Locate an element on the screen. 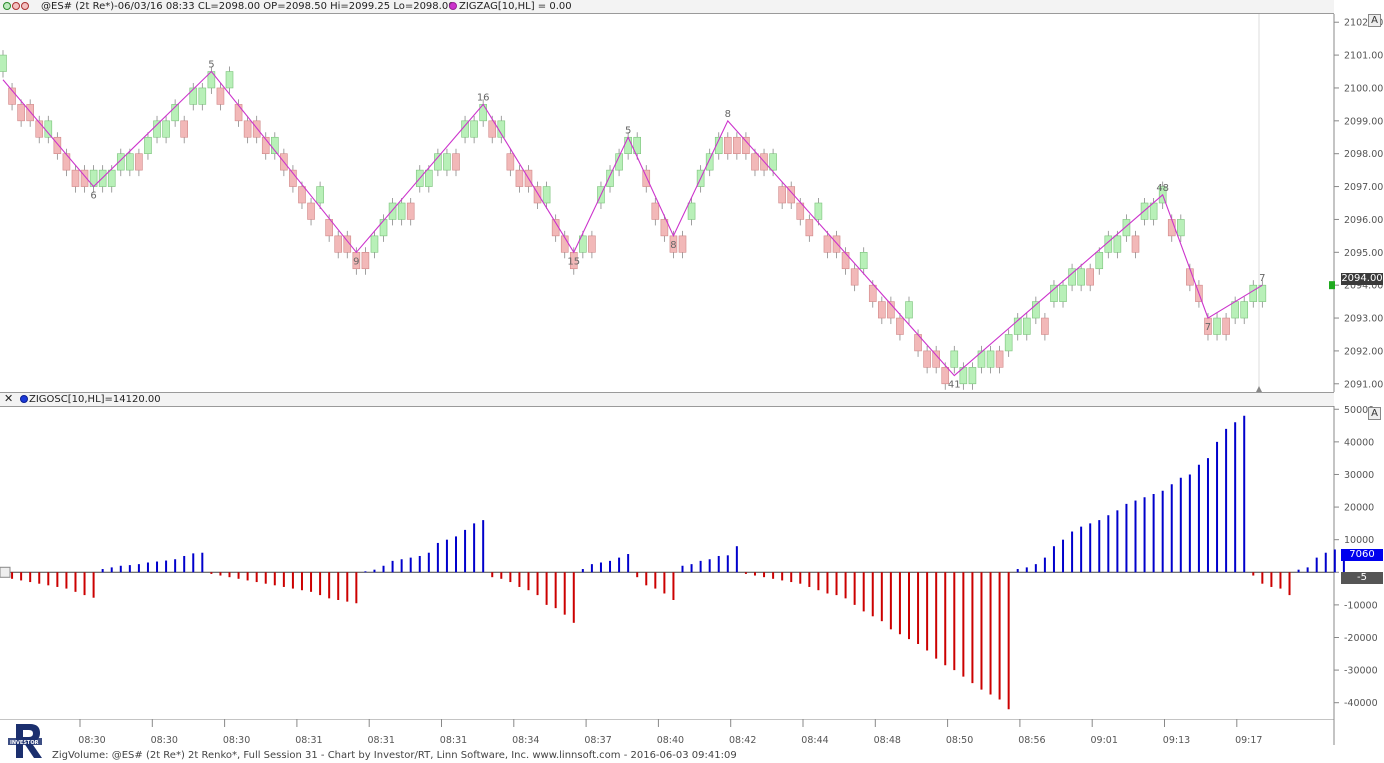 This screenshot has height=763, width=1384. price-tick-label: 2097.00 is located at coordinates (1363, 187).